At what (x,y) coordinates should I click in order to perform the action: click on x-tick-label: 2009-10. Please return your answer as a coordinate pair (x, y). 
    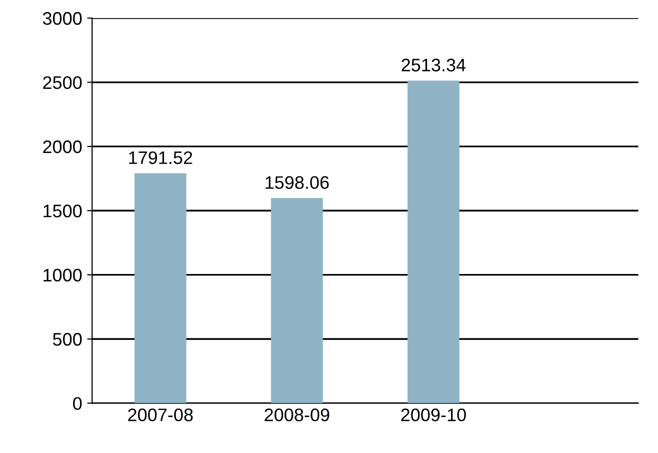
    Looking at the image, I should click on (433, 415).